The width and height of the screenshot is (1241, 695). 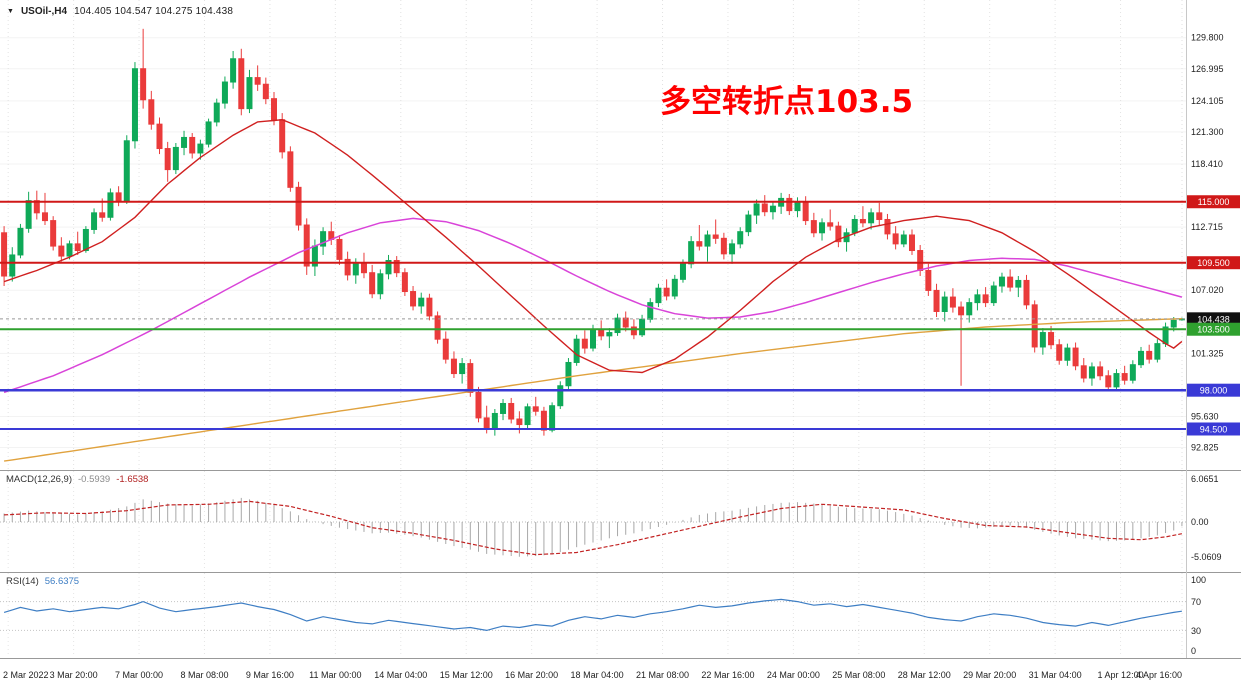 What do you see at coordinates (77, 479) in the screenshot?
I see `macd-indicator-label: MACD(12,26,9) -0.5939 -1.6538` at bounding box center [77, 479].